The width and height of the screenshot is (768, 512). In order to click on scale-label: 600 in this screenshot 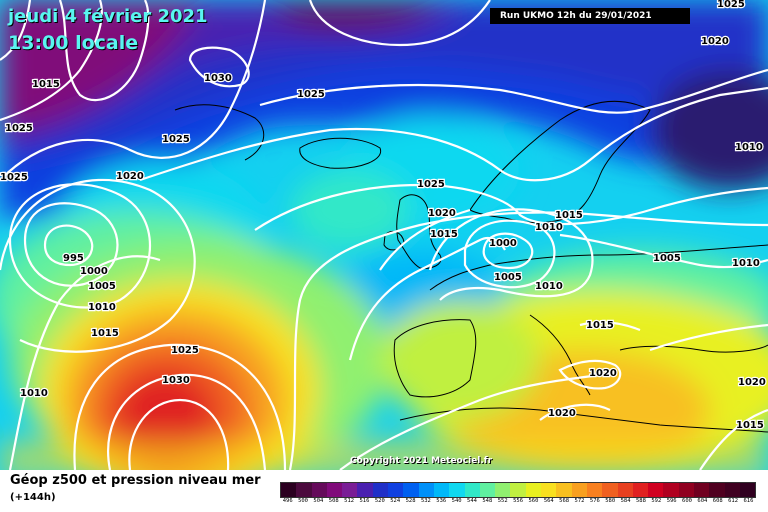, I will do `click(687, 501)`.